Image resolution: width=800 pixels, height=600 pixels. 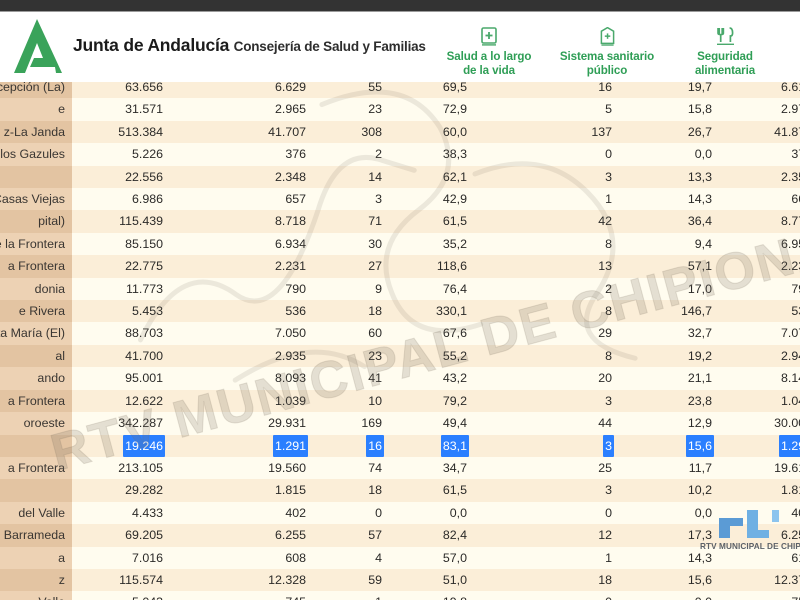 I want to click on table-cell-value: 41.707, so click(x=243, y=132).